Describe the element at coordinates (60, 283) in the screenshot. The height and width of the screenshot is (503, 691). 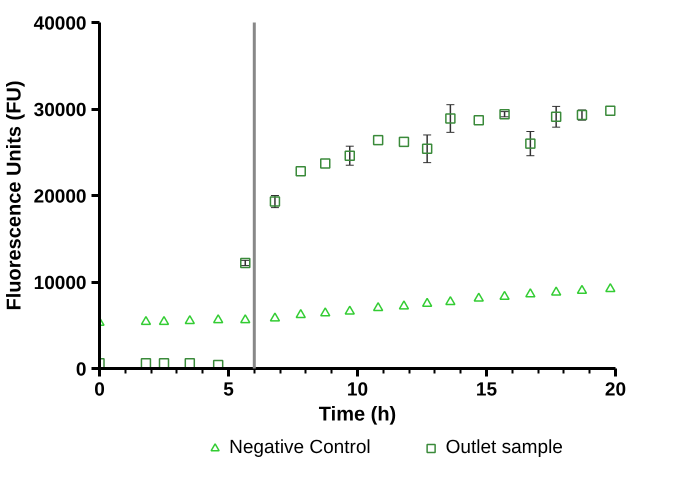
I see `y-tick-label: 10000` at that location.